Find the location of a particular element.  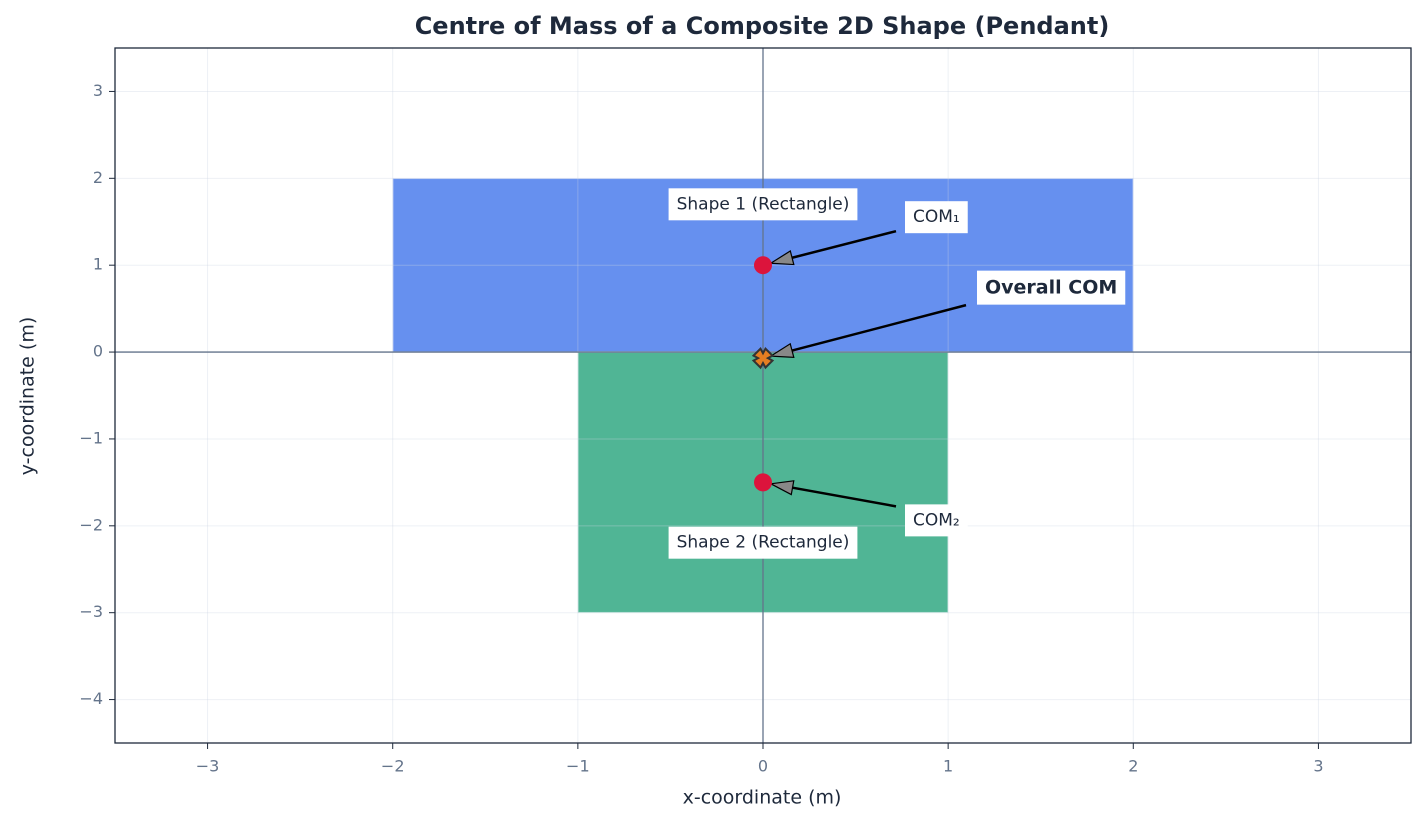

y-tick-label: 2 is located at coordinates (98, 177).